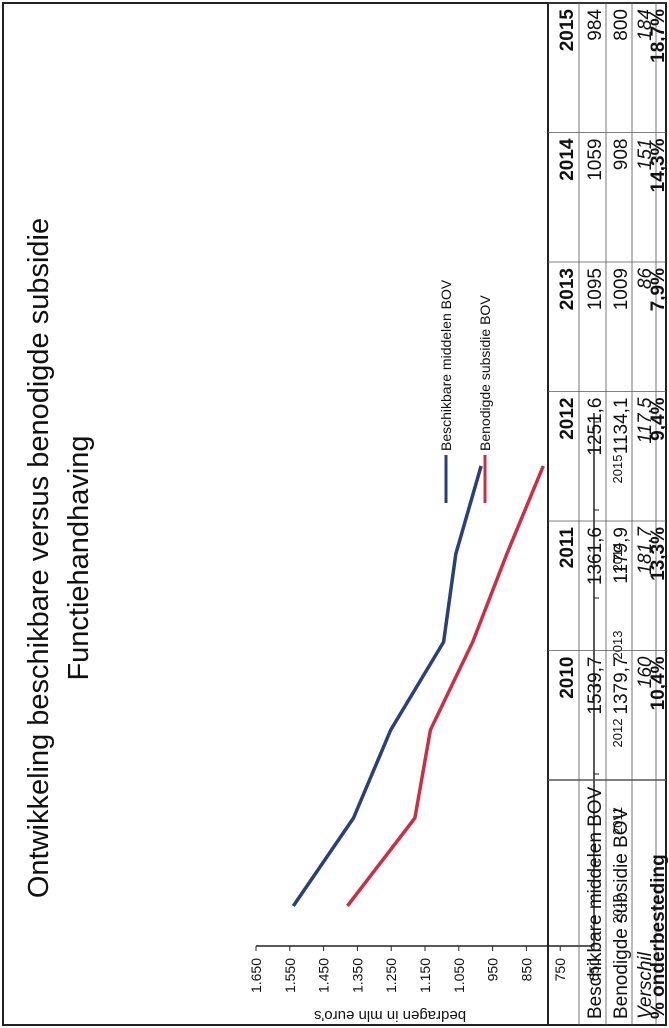 This screenshot has height=1028, width=669. What do you see at coordinates (567, 548) in the screenshot?
I see `table-header-cell: 2011` at bounding box center [567, 548].